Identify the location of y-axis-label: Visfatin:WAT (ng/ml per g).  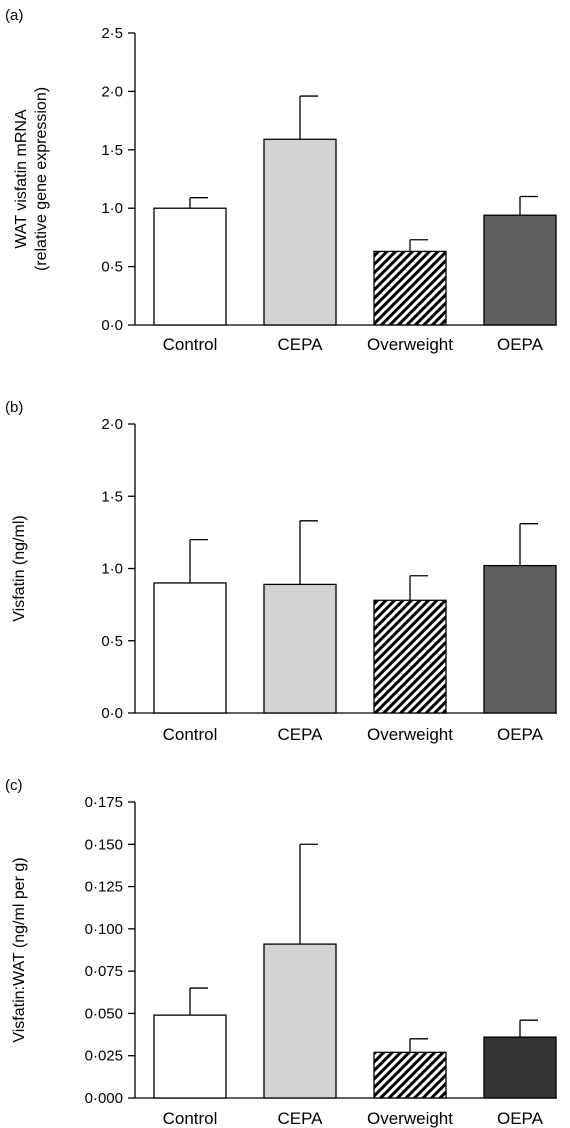
(19, 949).